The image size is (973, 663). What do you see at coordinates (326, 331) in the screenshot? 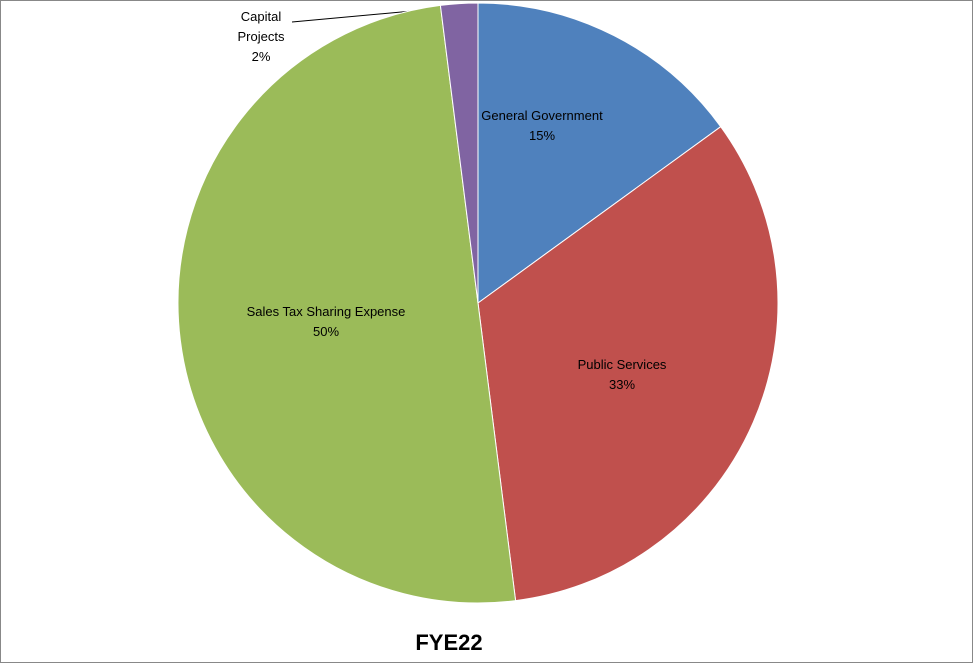
I see `value-label: 50%` at bounding box center [326, 331].